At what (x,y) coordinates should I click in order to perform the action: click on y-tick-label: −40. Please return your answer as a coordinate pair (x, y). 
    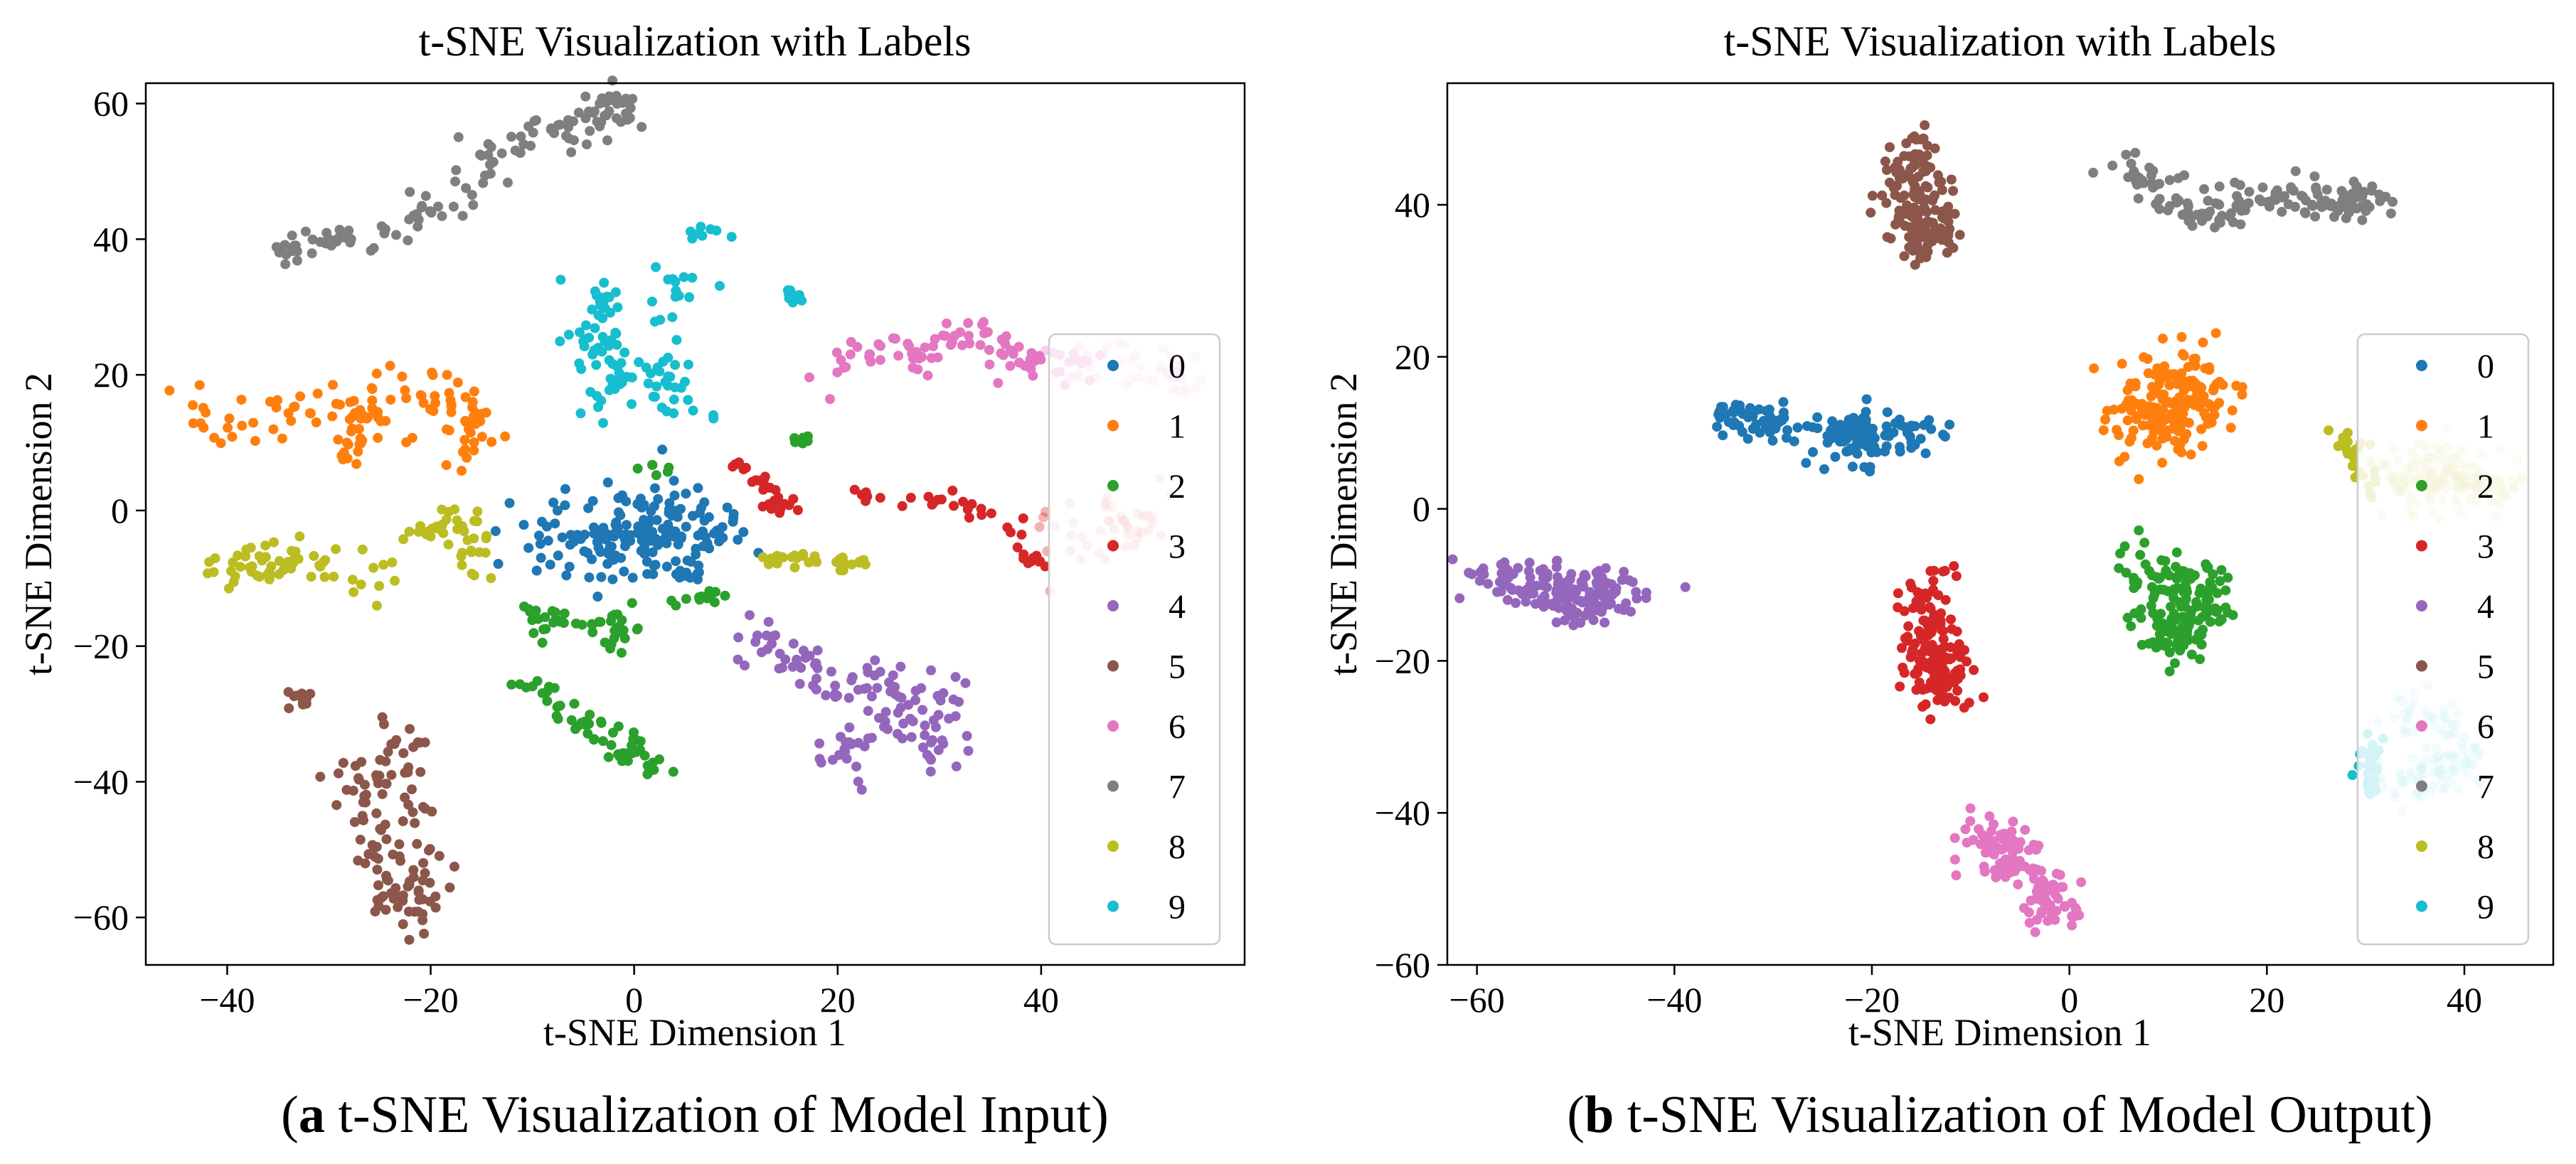
    Looking at the image, I should click on (1402, 813).